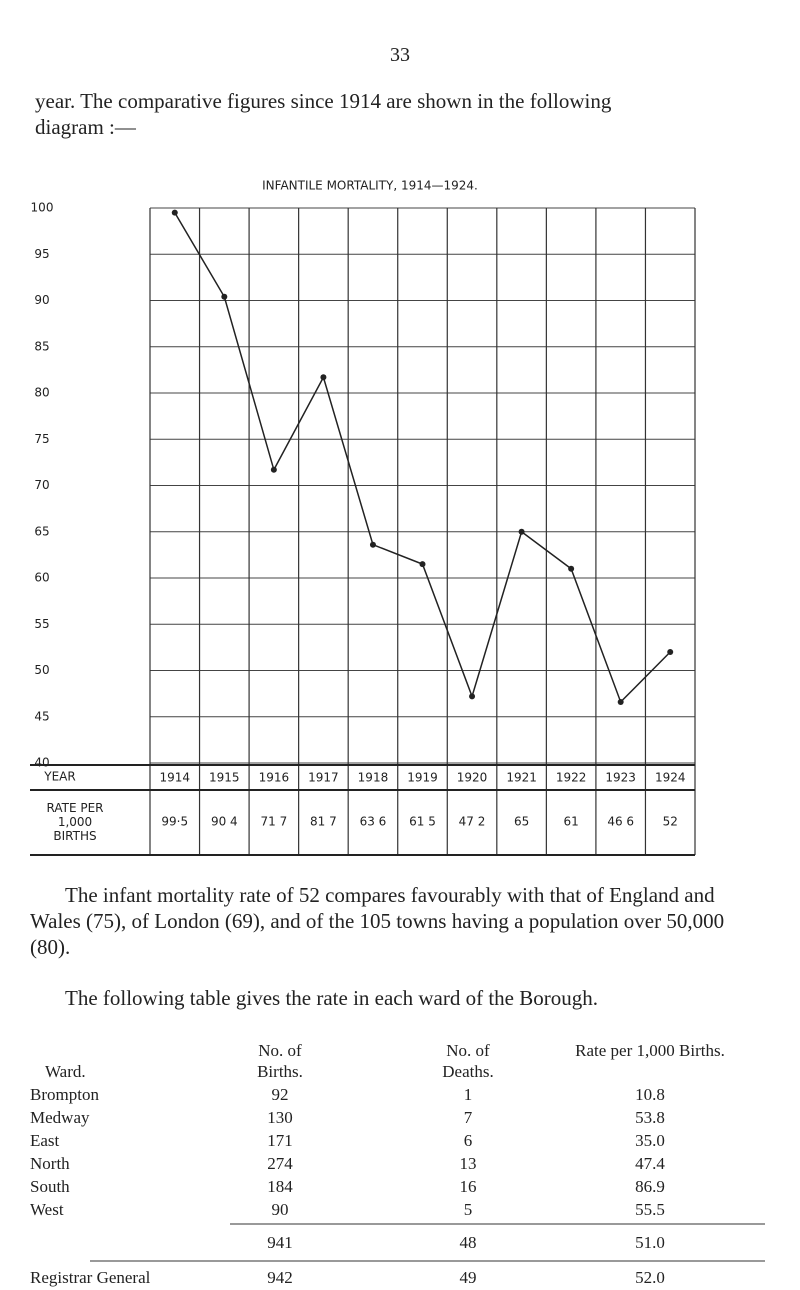 The width and height of the screenshot is (800, 1290). I want to click on value-label: 46 6, so click(620, 822).